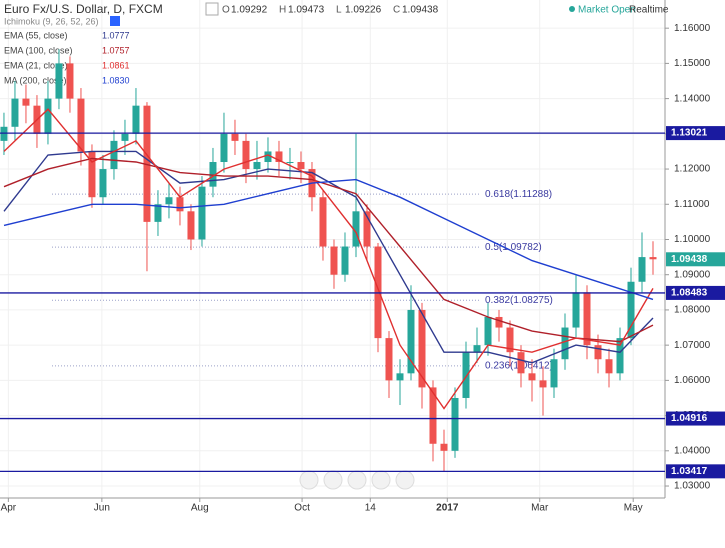 This screenshot has width=725, height=548. I want to click on y-tick-label: 1.07000, so click(692, 345).